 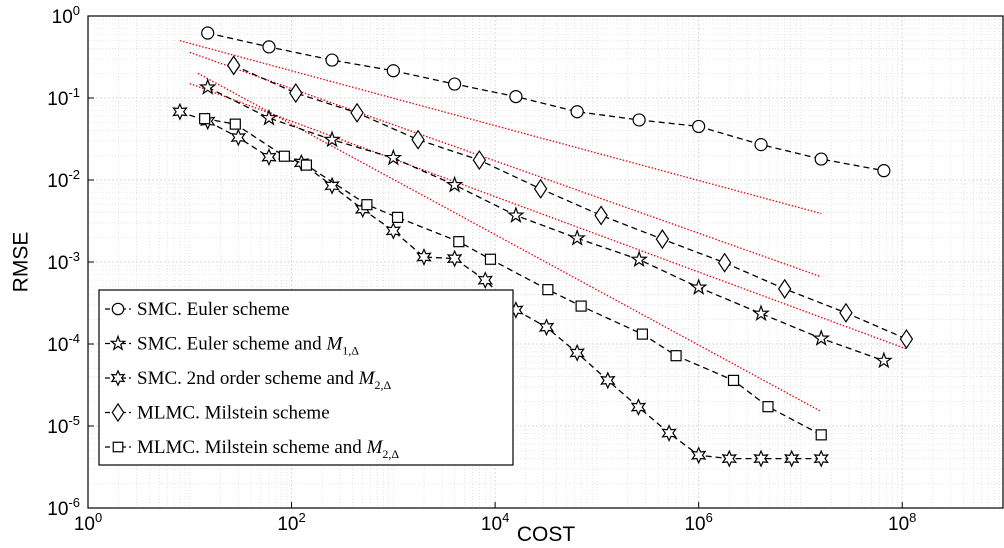 I want to click on x-tick-label: 10², so click(x=291, y=522).